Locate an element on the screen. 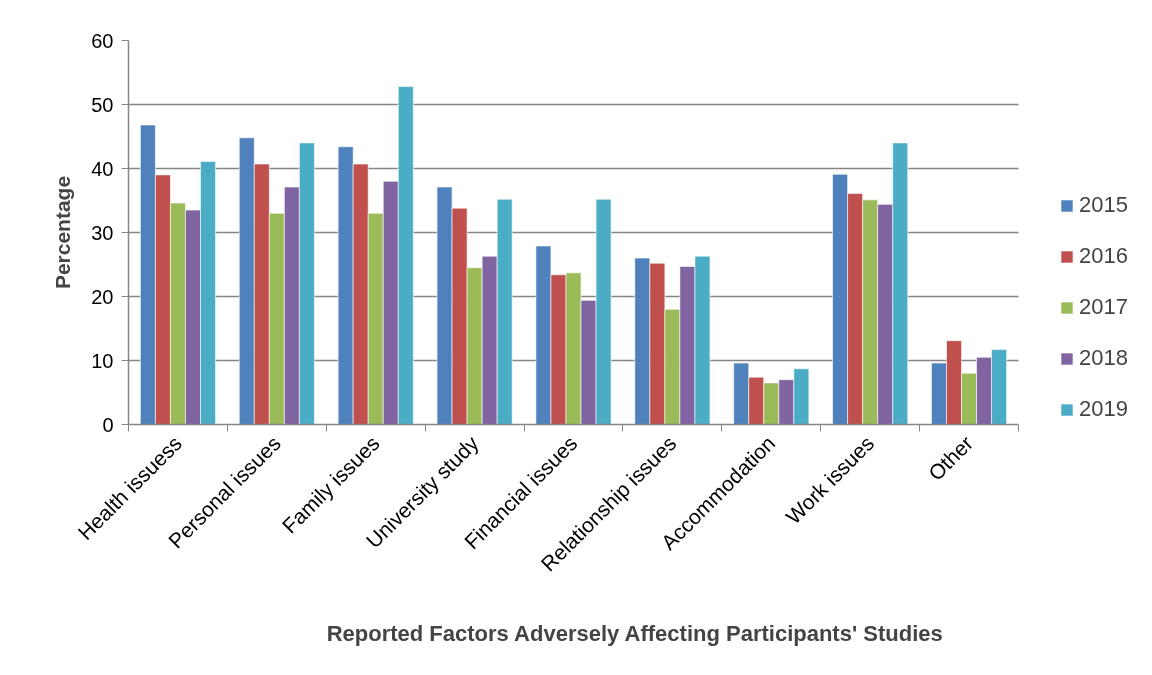 This screenshot has height=675, width=1152. legend-label: 2017 is located at coordinates (1103, 307).